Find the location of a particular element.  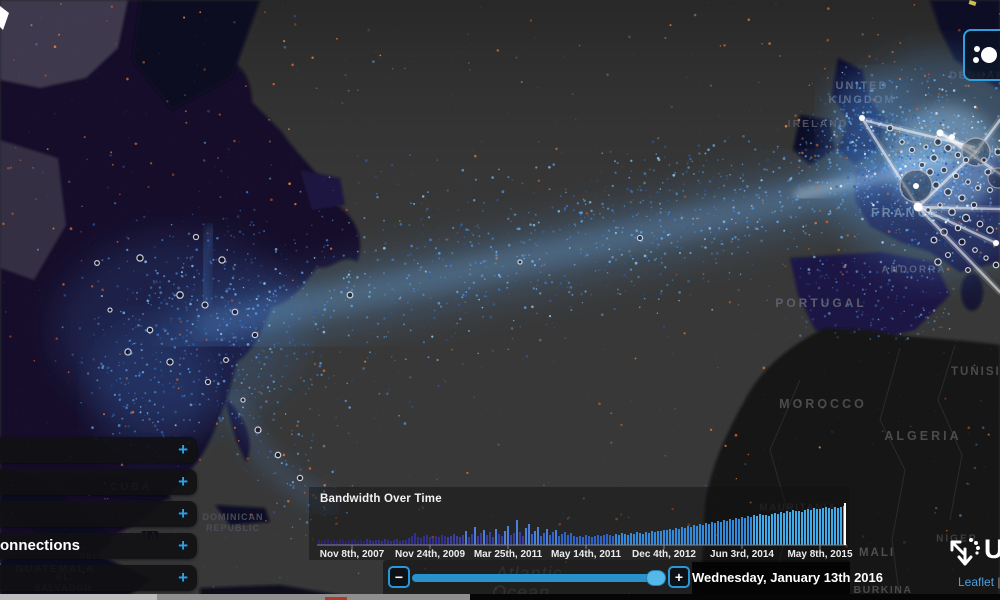

timeline-slider-handle is located at coordinates (656, 578).